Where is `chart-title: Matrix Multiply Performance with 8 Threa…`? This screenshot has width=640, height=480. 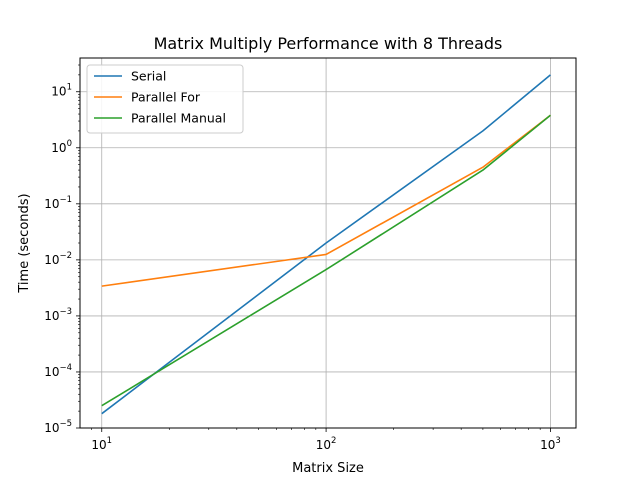 chart-title: Matrix Multiply Performance with 8 Threa… is located at coordinates (328, 43).